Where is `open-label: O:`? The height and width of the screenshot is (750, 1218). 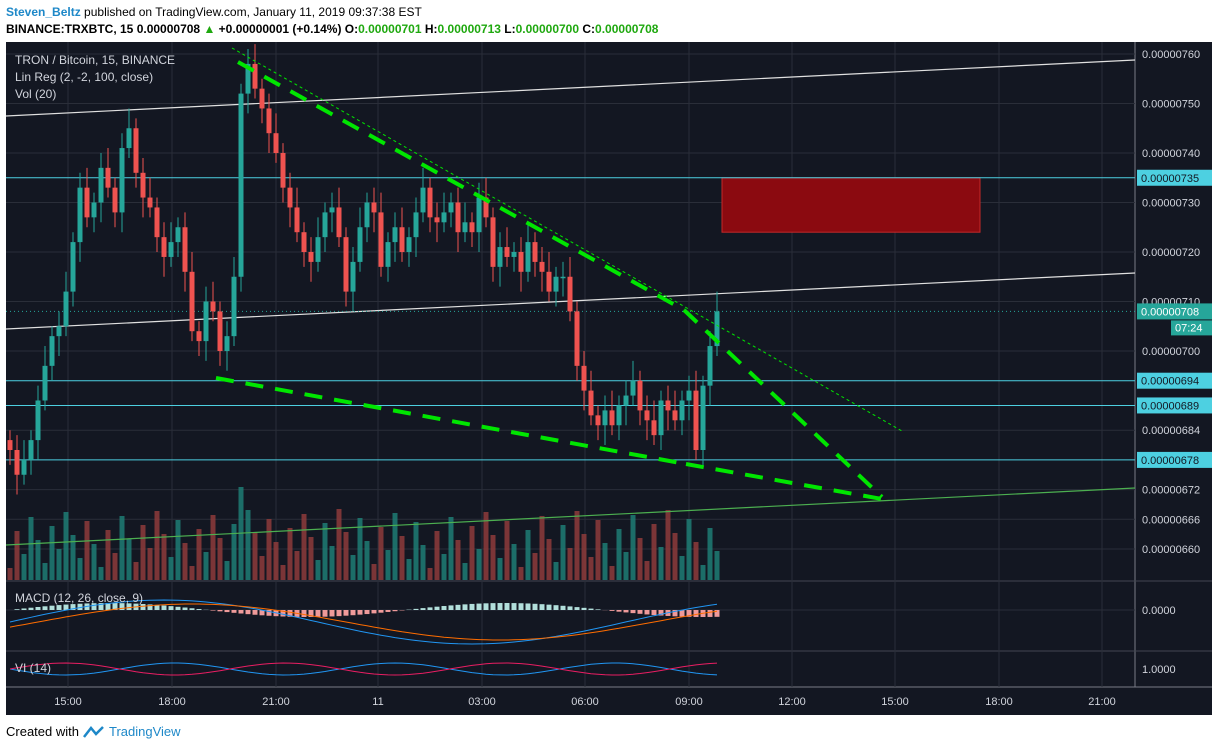 open-label: O: is located at coordinates (351, 29).